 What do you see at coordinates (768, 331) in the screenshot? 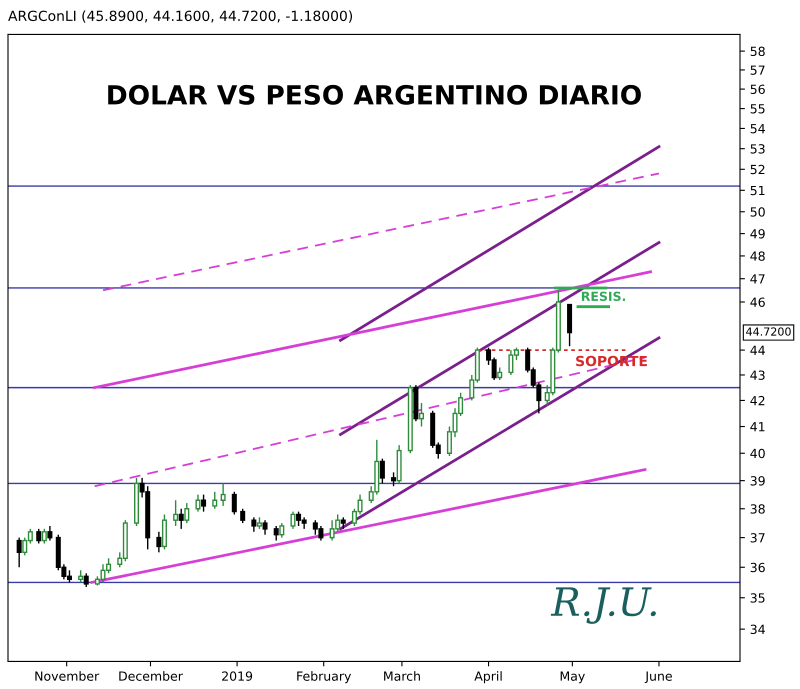
I see `text: 44.7200` at bounding box center [768, 331].